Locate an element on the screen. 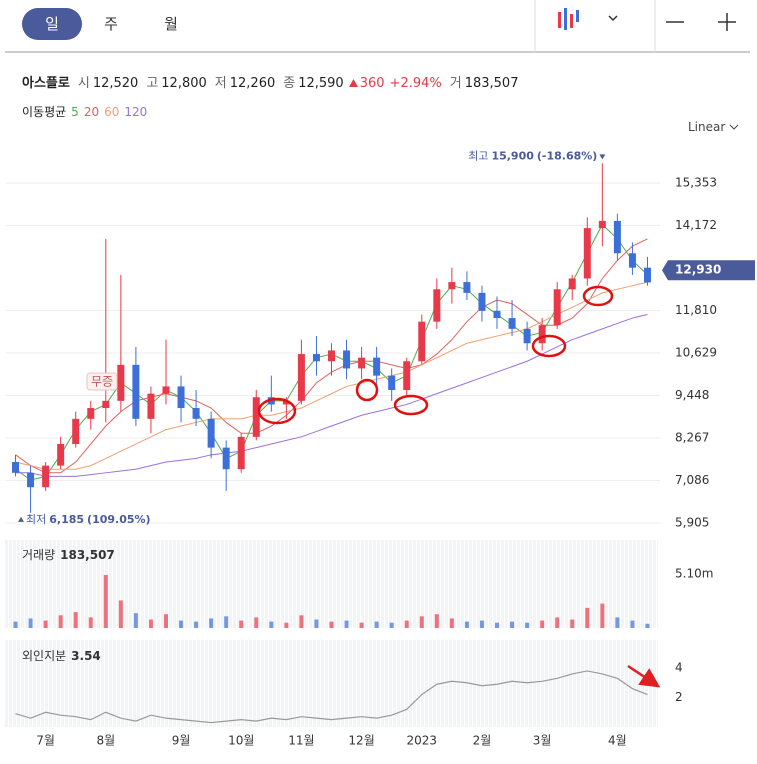  field-value: 12,520 is located at coordinates (115, 83).